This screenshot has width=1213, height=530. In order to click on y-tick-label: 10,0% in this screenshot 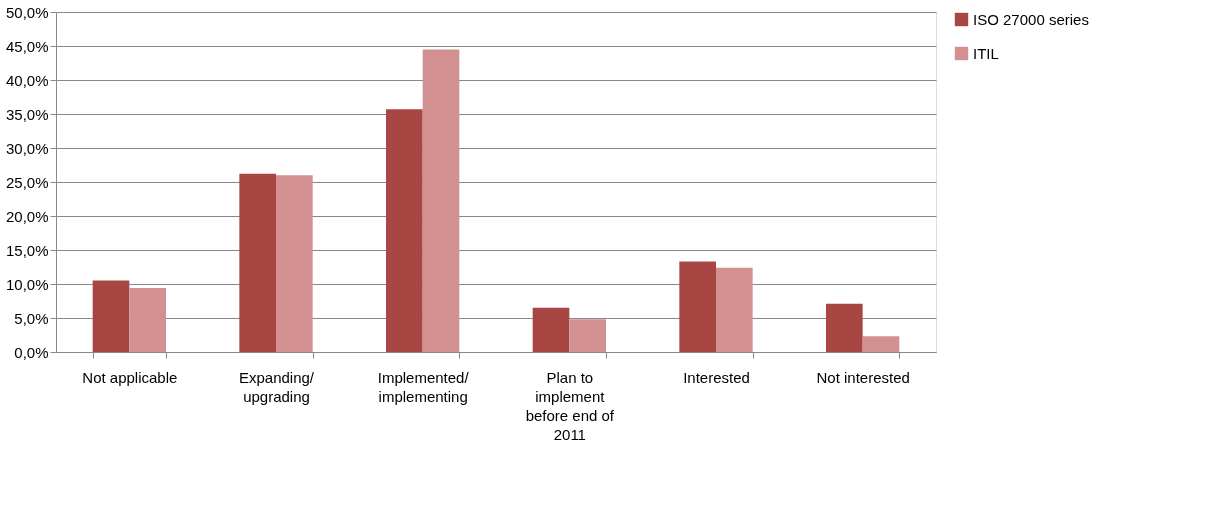, I will do `click(27, 284)`.